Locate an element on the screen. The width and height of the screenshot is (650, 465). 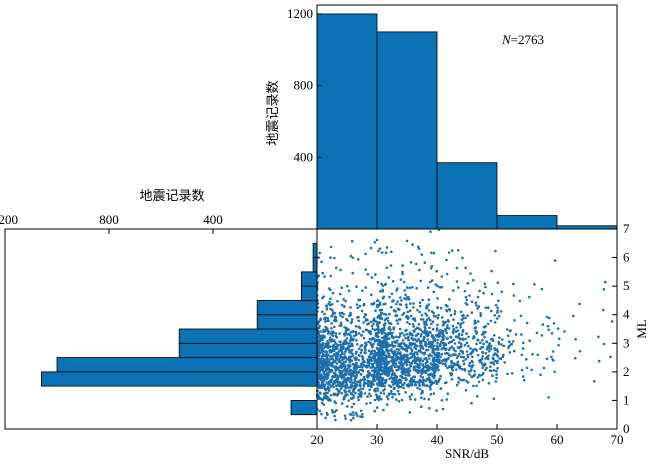
left-bar is located at coordinates (315, 250).